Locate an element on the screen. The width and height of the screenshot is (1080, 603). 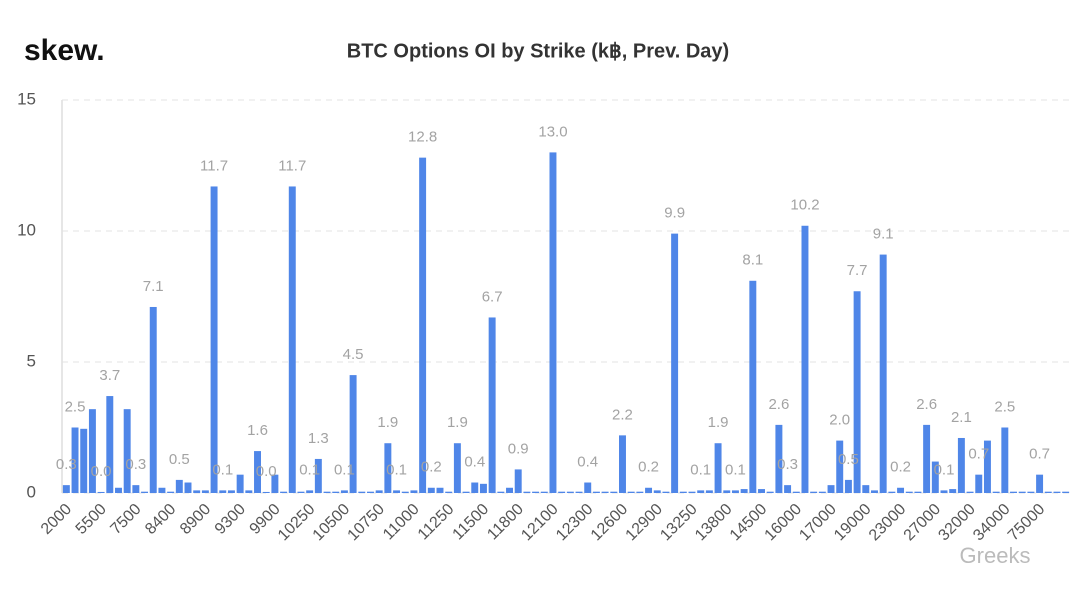
x-tick-label: 5500 is located at coordinates (91, 519).